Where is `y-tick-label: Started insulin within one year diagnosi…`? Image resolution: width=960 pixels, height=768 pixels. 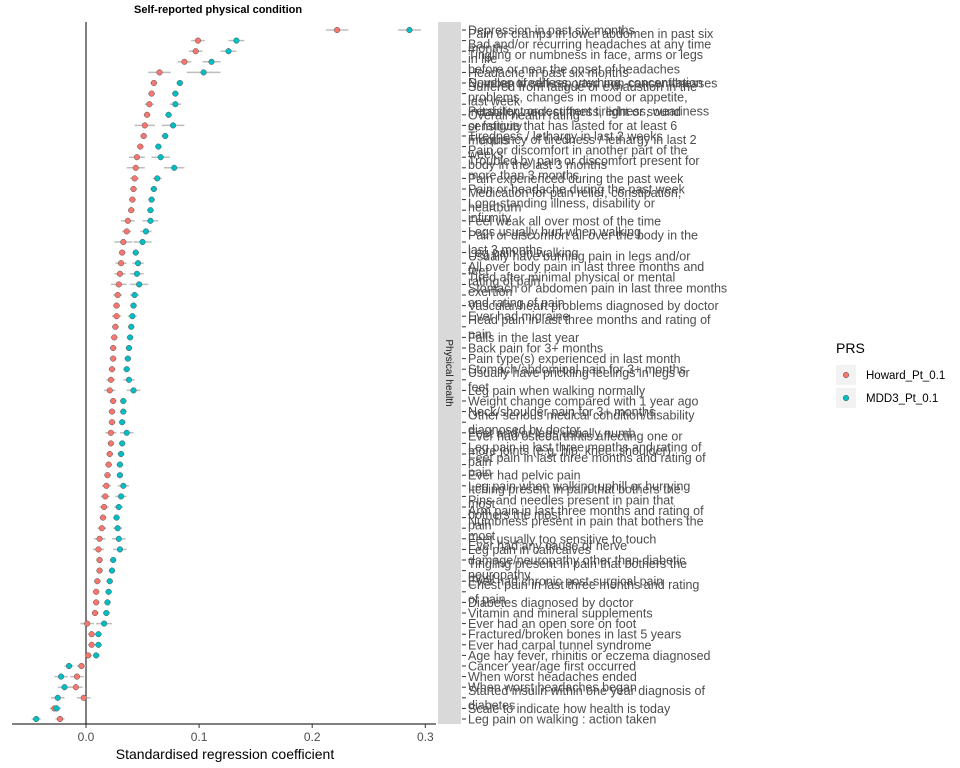
y-tick-label: Started insulin within one year diagnosi… is located at coordinates (586, 698).